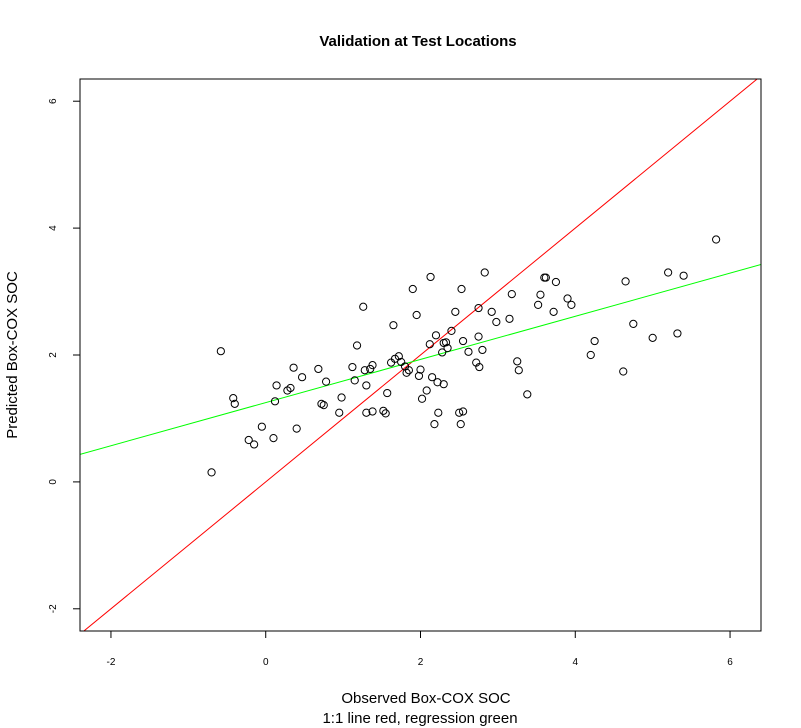 The width and height of the screenshot is (801, 728). What do you see at coordinates (53, 482) in the screenshot?
I see `y-tick-label: 0` at bounding box center [53, 482].